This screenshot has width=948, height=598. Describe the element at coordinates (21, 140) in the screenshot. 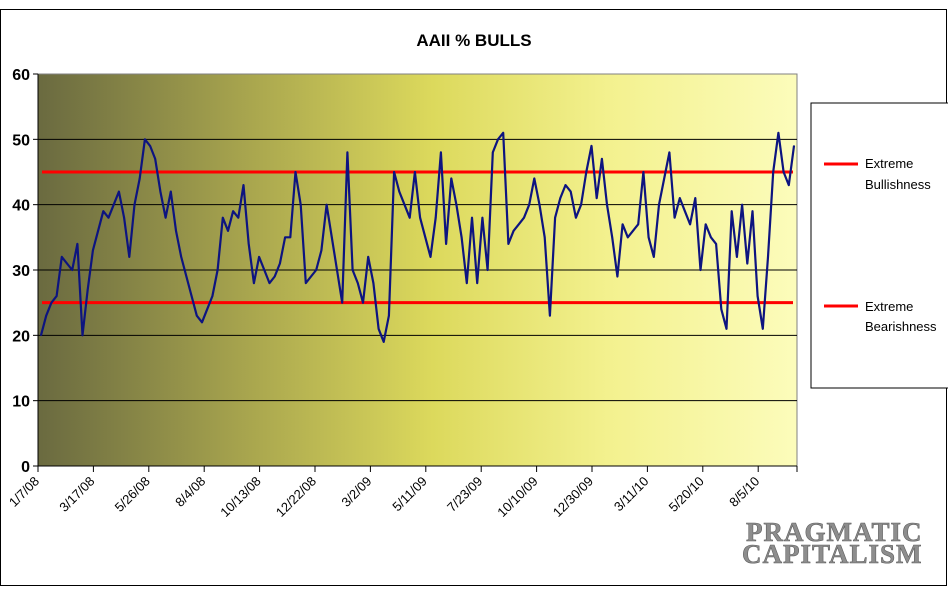

I see `y-tick-label: 50` at that location.